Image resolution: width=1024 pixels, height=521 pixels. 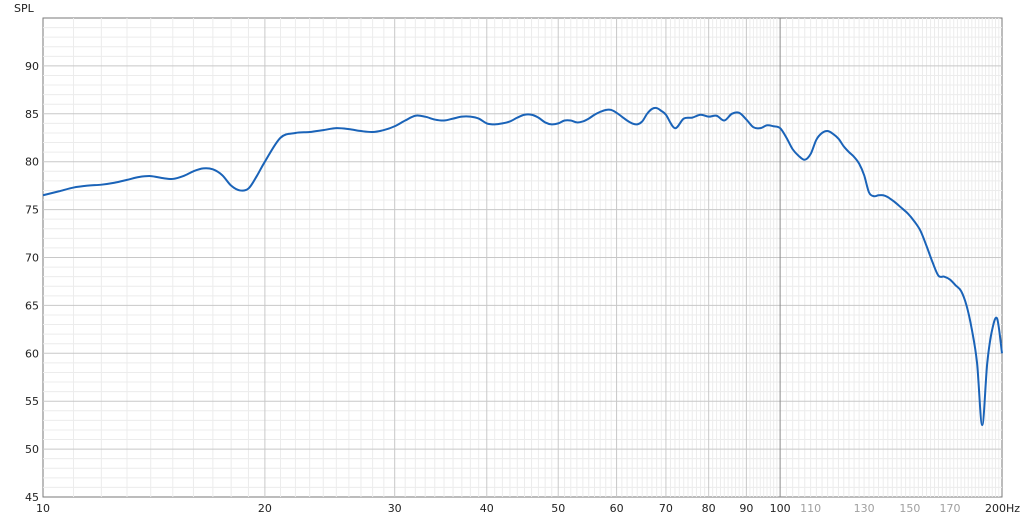 I want to click on y-tick-label: 55, so click(x=32, y=401).